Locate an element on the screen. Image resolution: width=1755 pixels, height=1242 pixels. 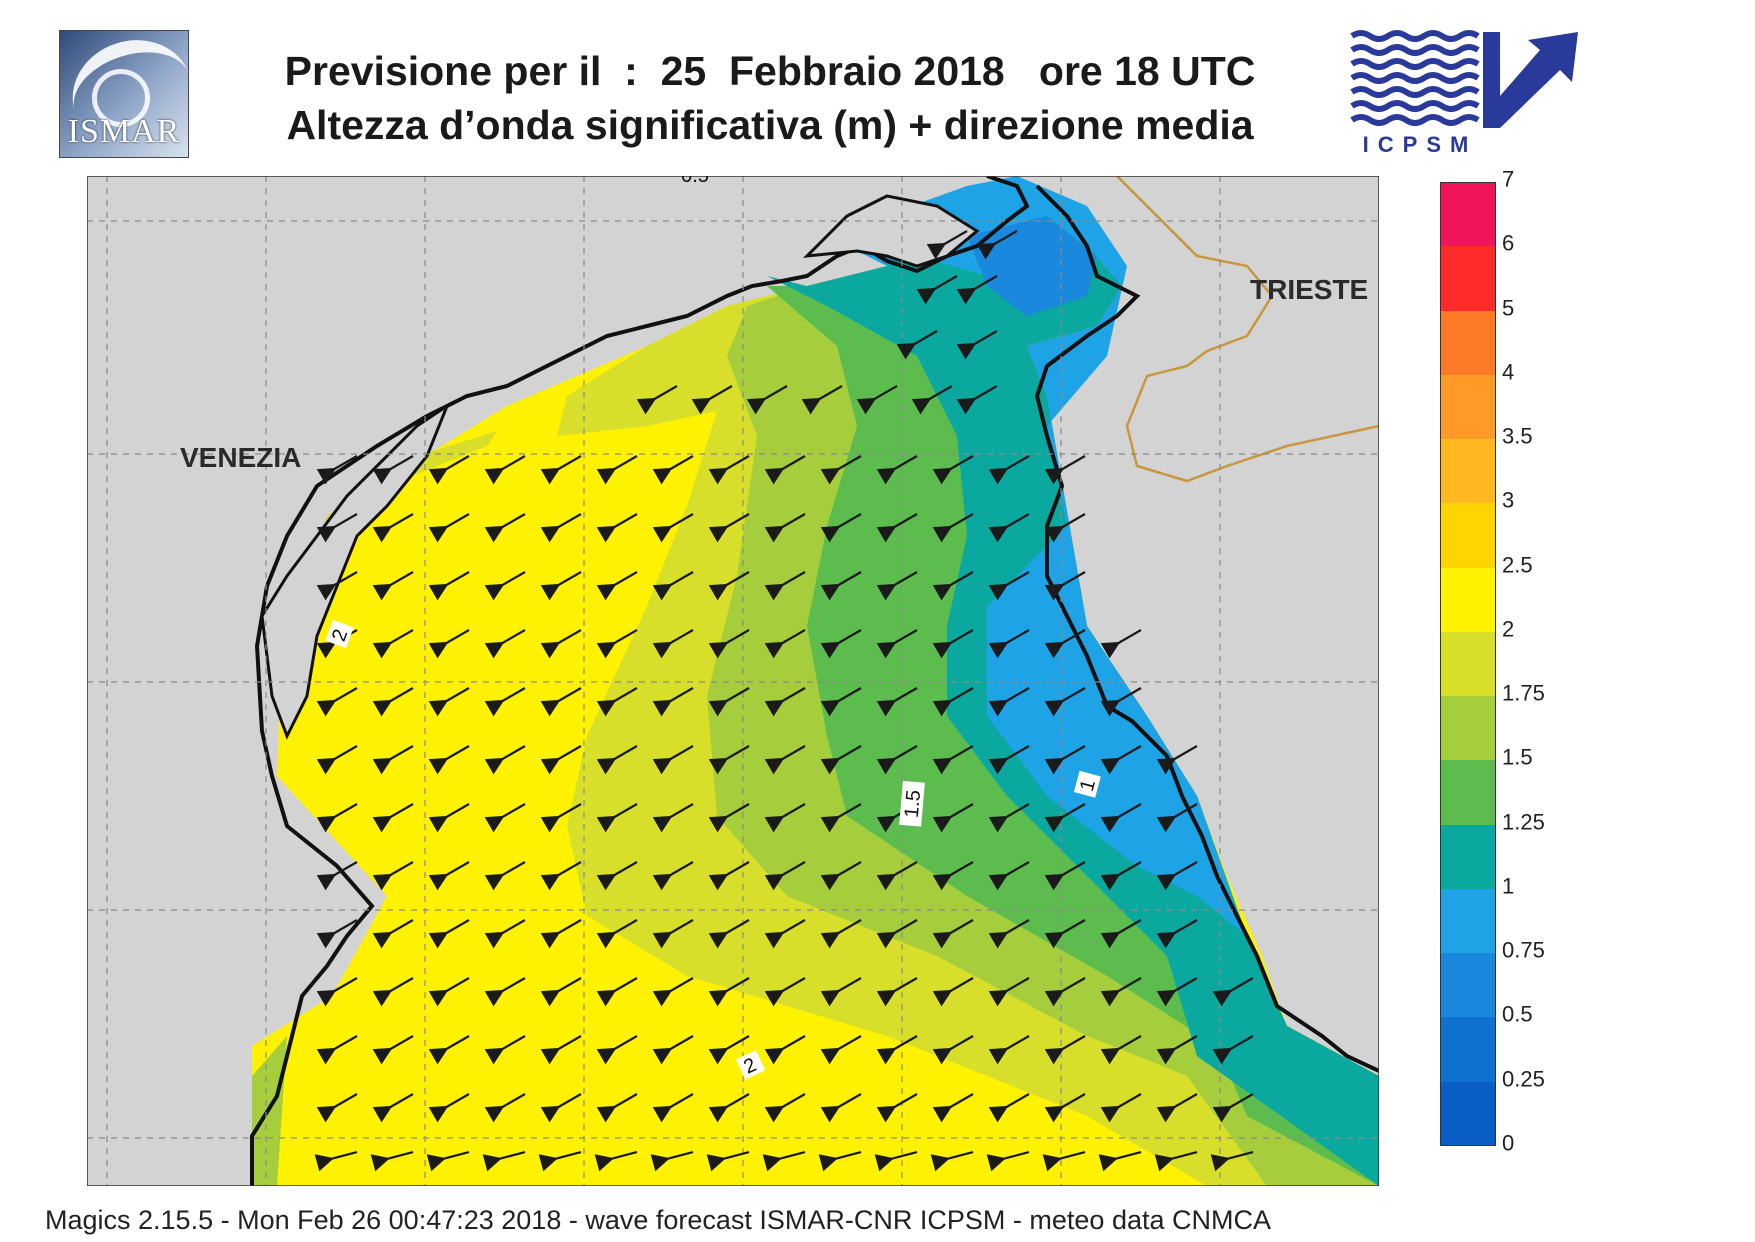
colorbar-tick-label: 0.25 is located at coordinates (1523, 1079).